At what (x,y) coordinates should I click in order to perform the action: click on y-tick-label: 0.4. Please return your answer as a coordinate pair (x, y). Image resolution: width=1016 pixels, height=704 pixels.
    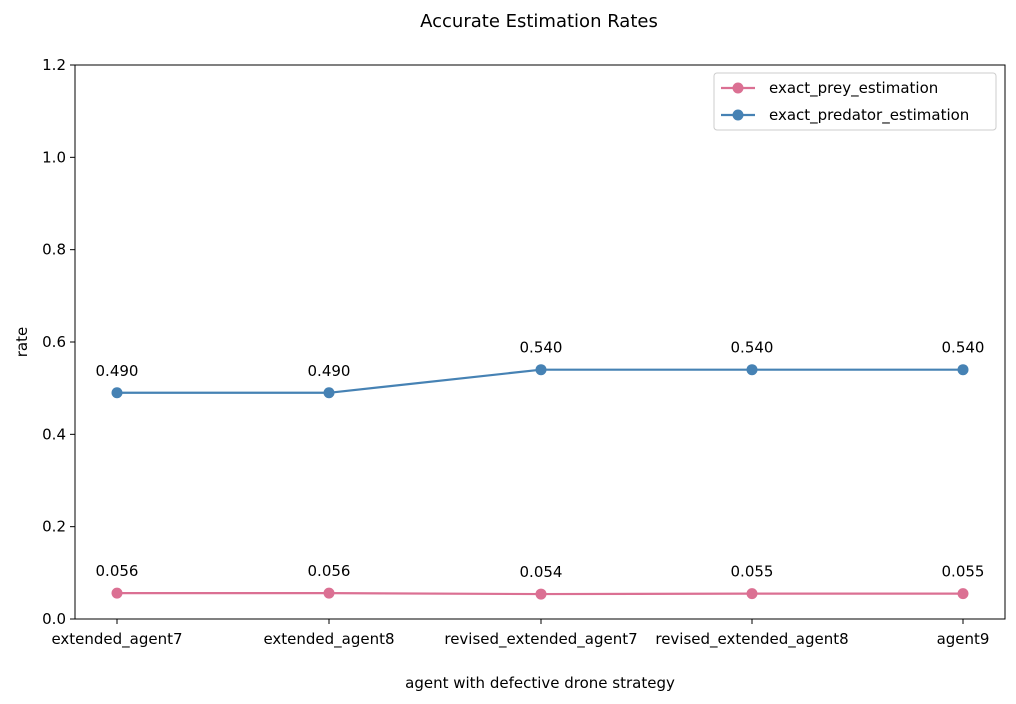
    Looking at the image, I should click on (54, 434).